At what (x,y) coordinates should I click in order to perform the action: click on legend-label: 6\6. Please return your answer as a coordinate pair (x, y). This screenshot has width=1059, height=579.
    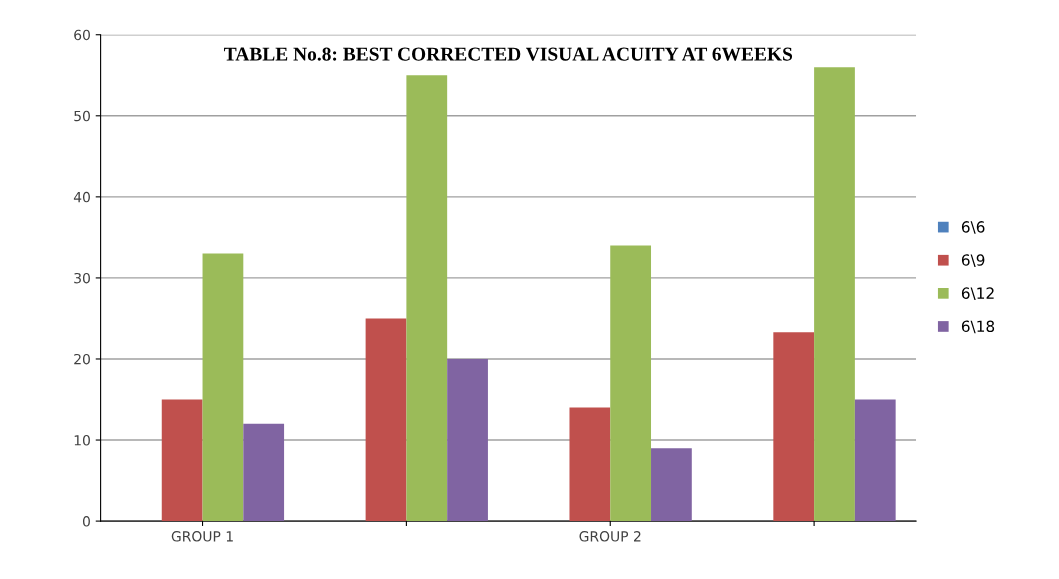
    Looking at the image, I should click on (973, 227).